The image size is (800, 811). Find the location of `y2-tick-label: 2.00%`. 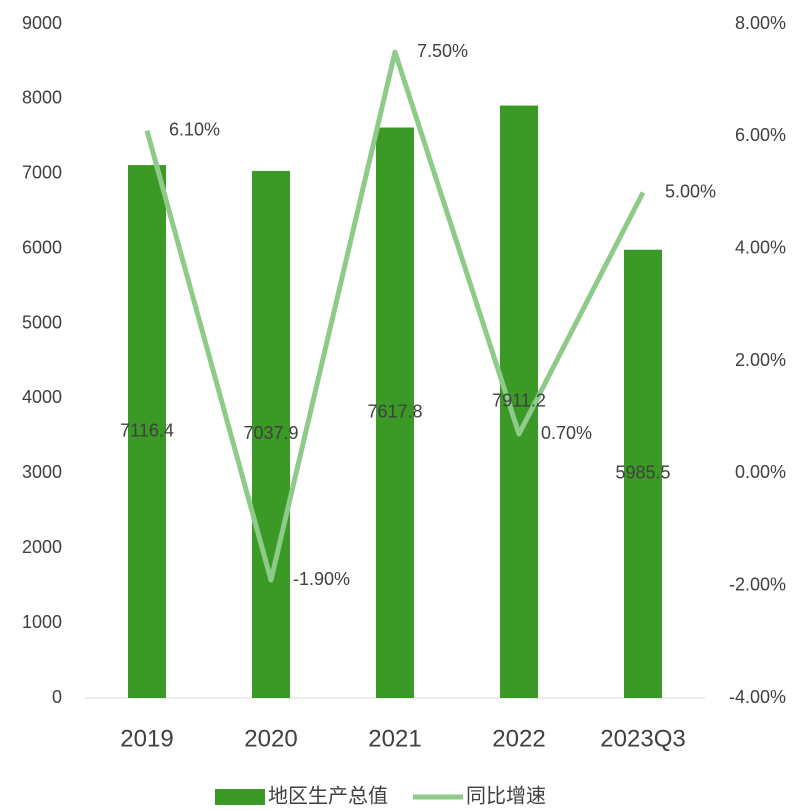

y2-tick-label: 2.00% is located at coordinates (760, 360).